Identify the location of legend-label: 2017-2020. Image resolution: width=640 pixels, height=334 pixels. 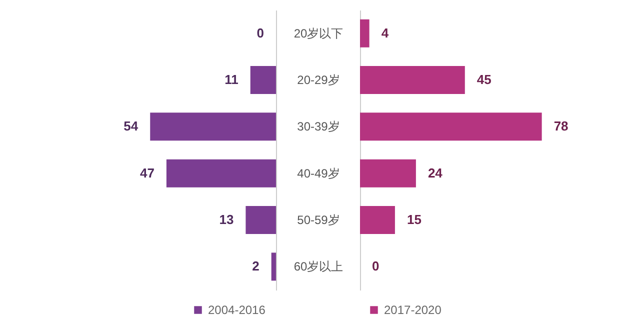
(413, 310).